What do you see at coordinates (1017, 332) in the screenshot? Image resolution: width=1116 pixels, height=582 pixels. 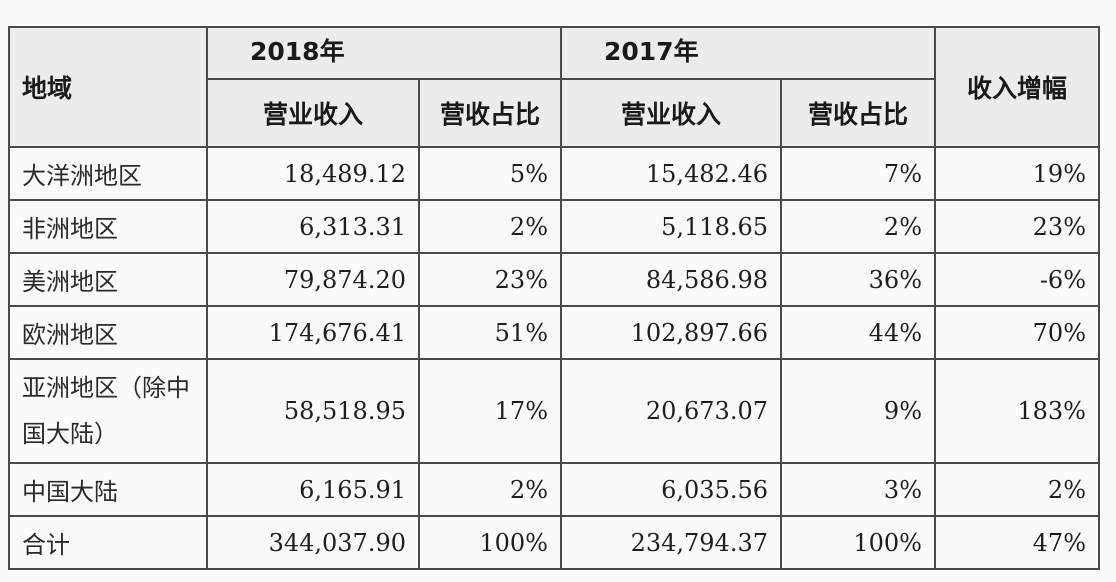 I see `growth-cell: 70%` at bounding box center [1017, 332].